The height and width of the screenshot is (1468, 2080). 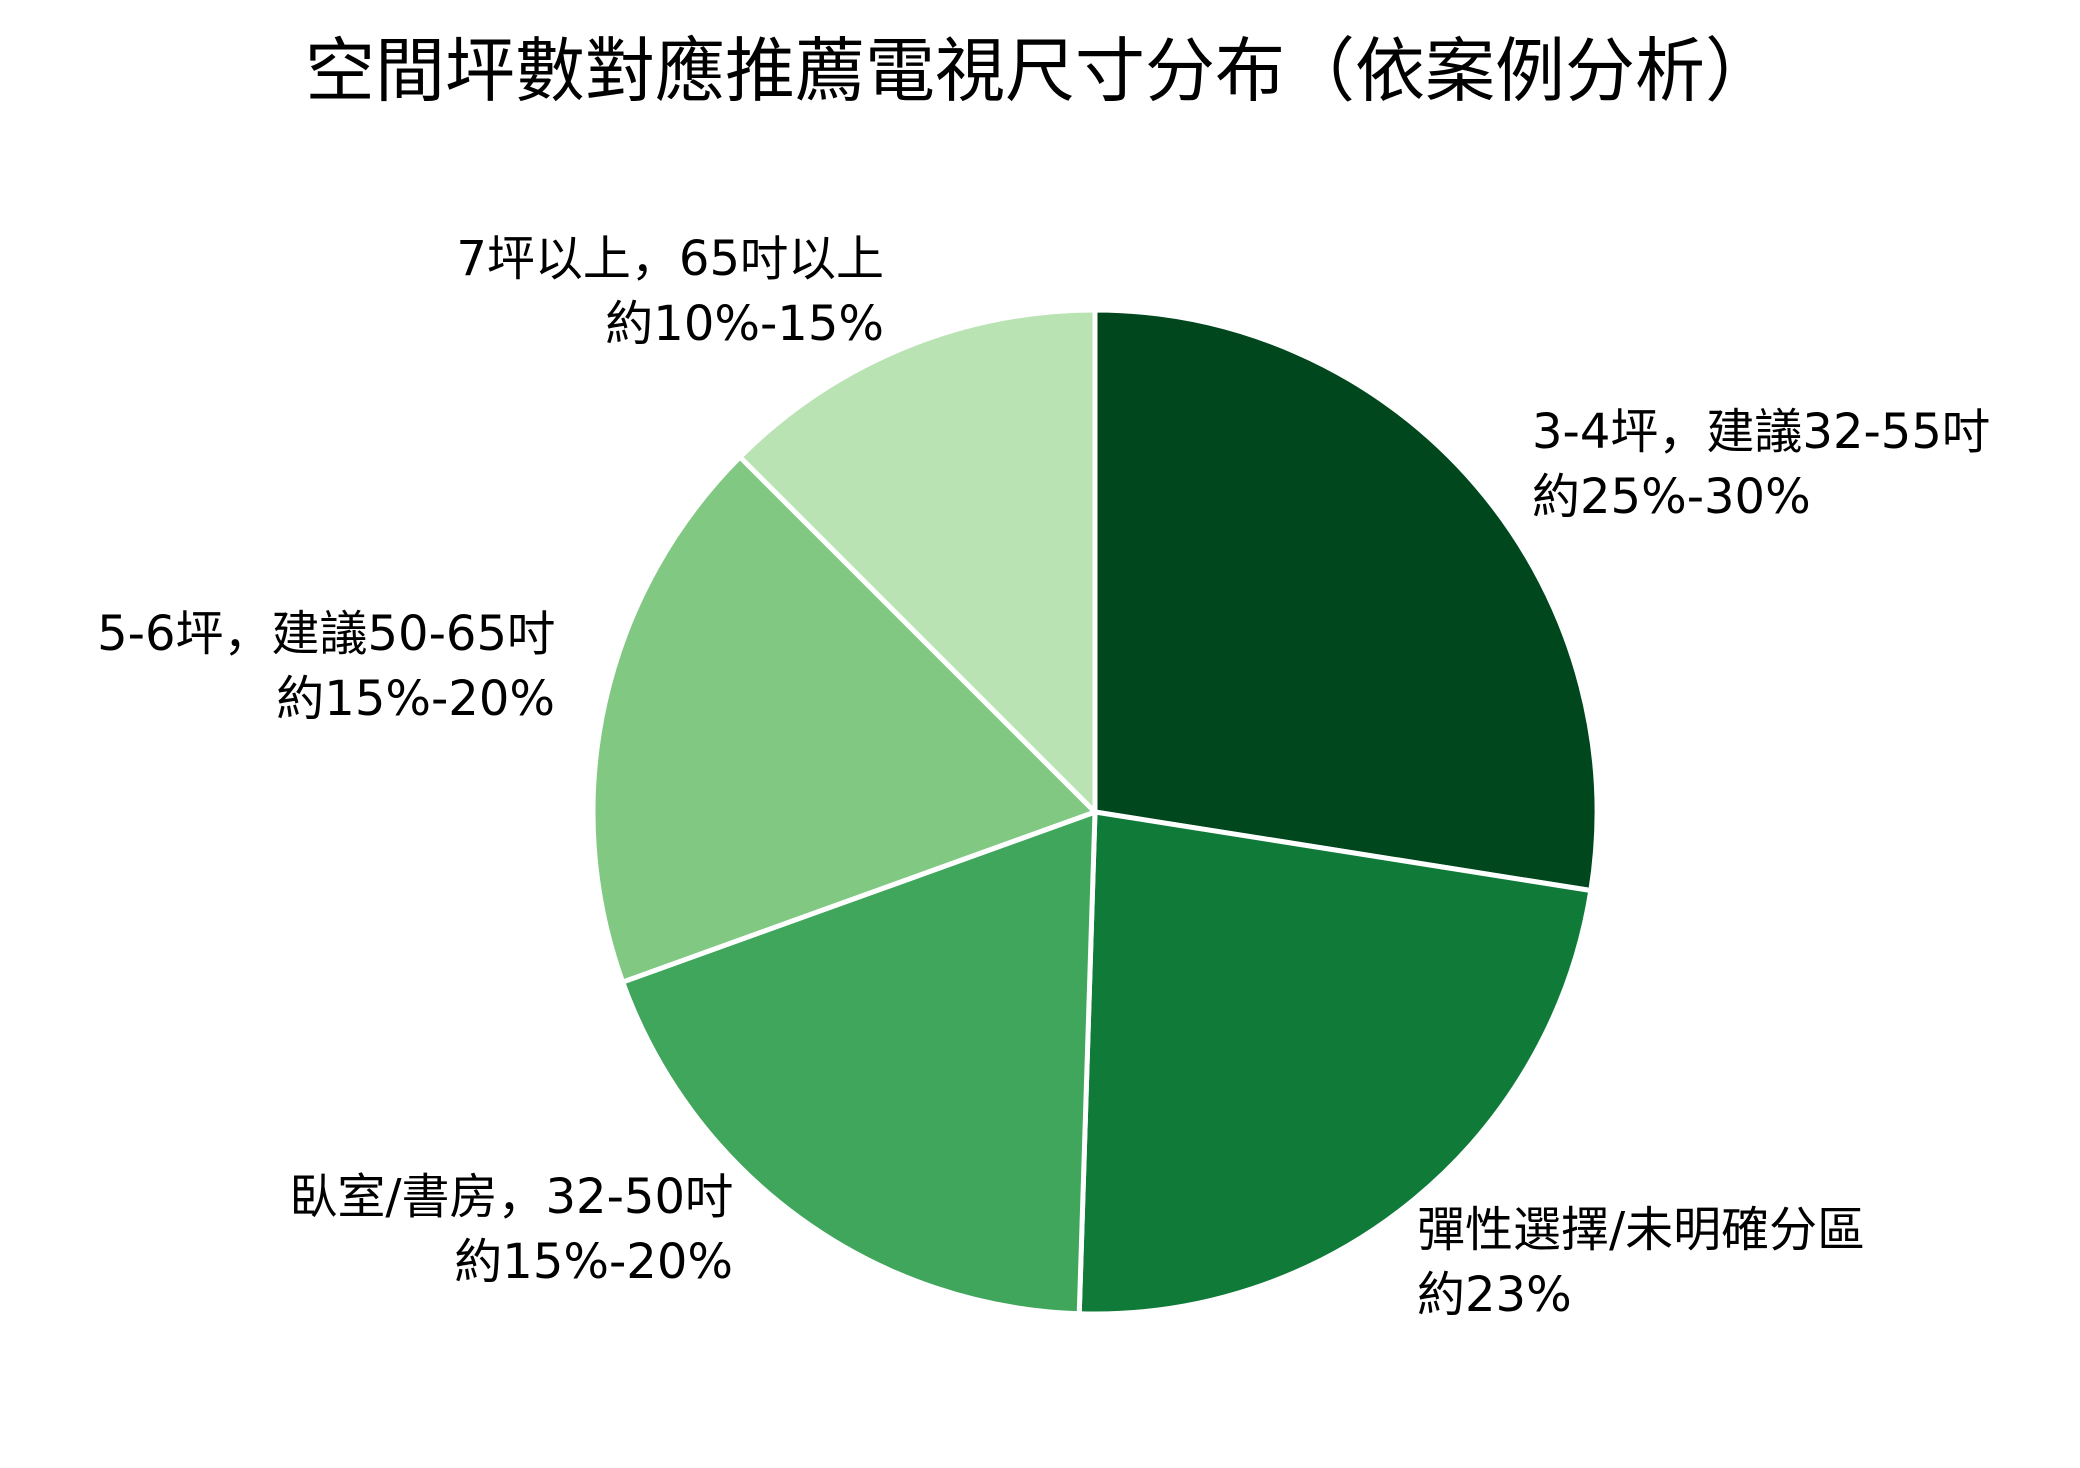 I want to click on slice-label-4-line1: 5-6坪，建議50-65吋, so click(x=326, y=634).